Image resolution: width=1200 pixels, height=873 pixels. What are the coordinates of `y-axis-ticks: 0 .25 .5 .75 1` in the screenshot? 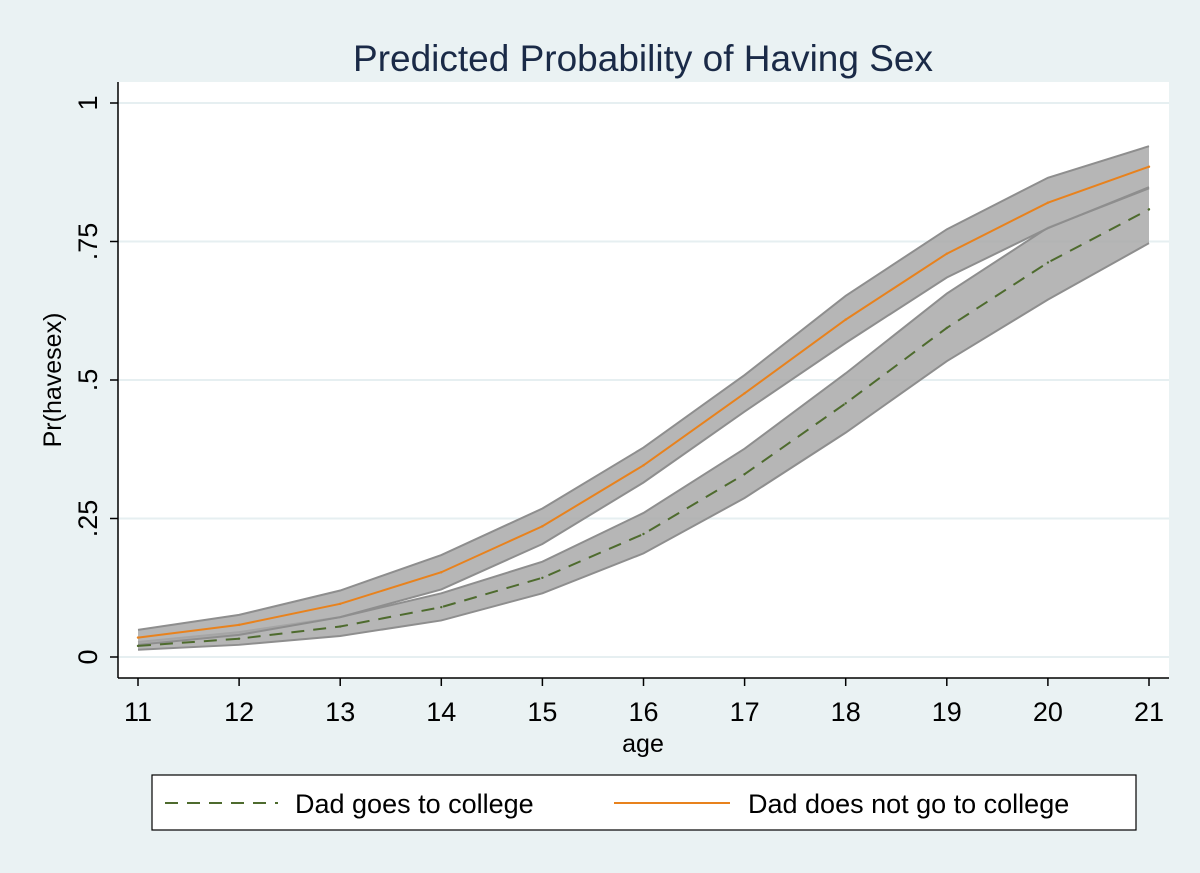 It's located at (95, 380).